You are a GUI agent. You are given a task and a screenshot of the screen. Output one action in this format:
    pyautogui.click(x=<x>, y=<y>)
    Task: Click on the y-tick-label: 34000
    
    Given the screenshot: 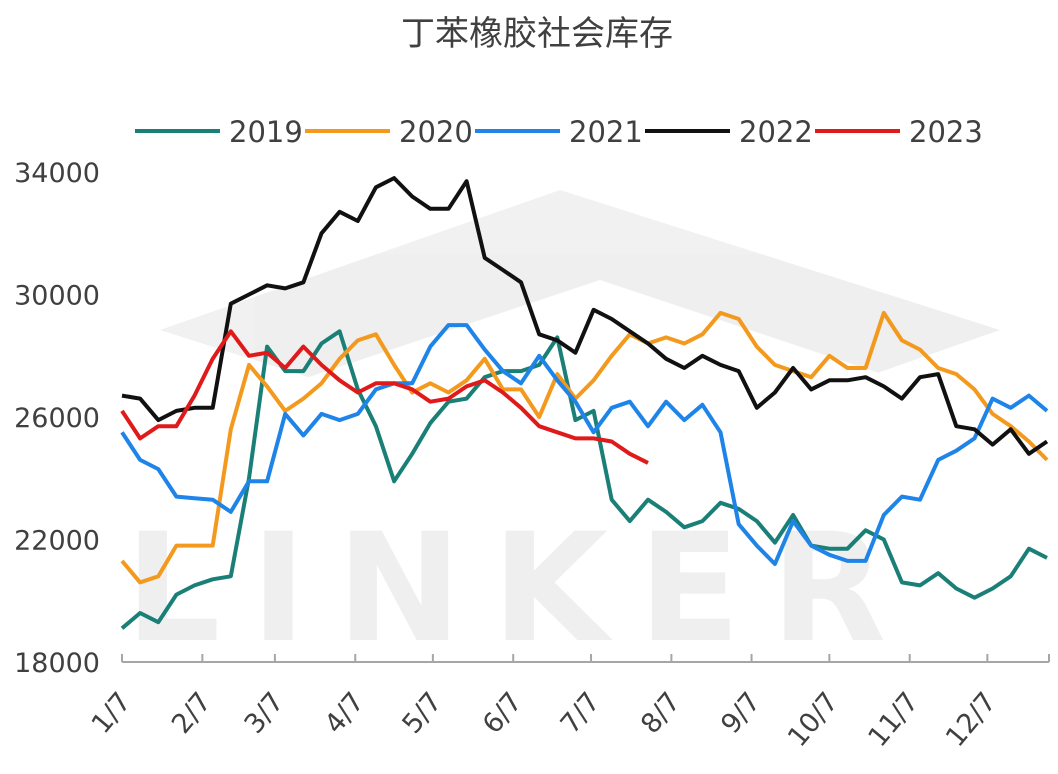 What is the action you would take?
    pyautogui.click(x=57, y=173)
    